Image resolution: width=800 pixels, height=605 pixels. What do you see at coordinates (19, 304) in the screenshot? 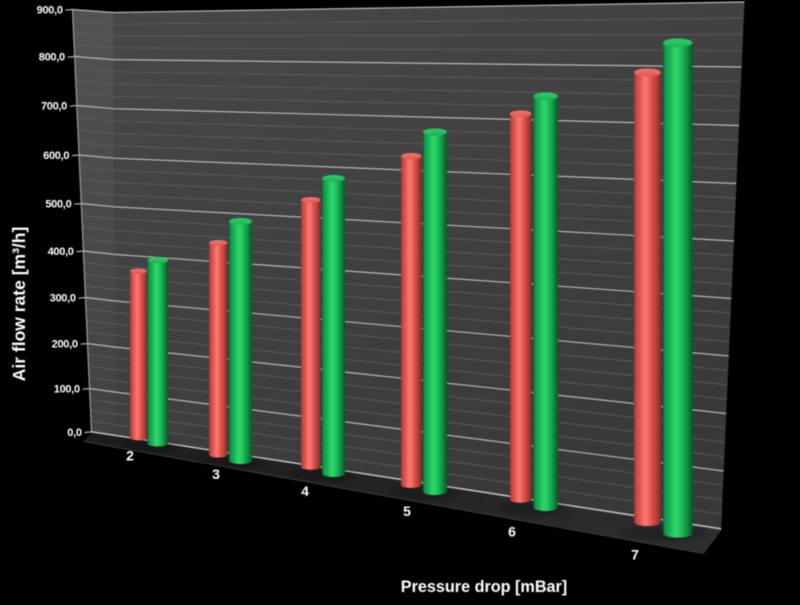
I see `svg-text: Air flow rate [m³/h]` at bounding box center [19, 304].